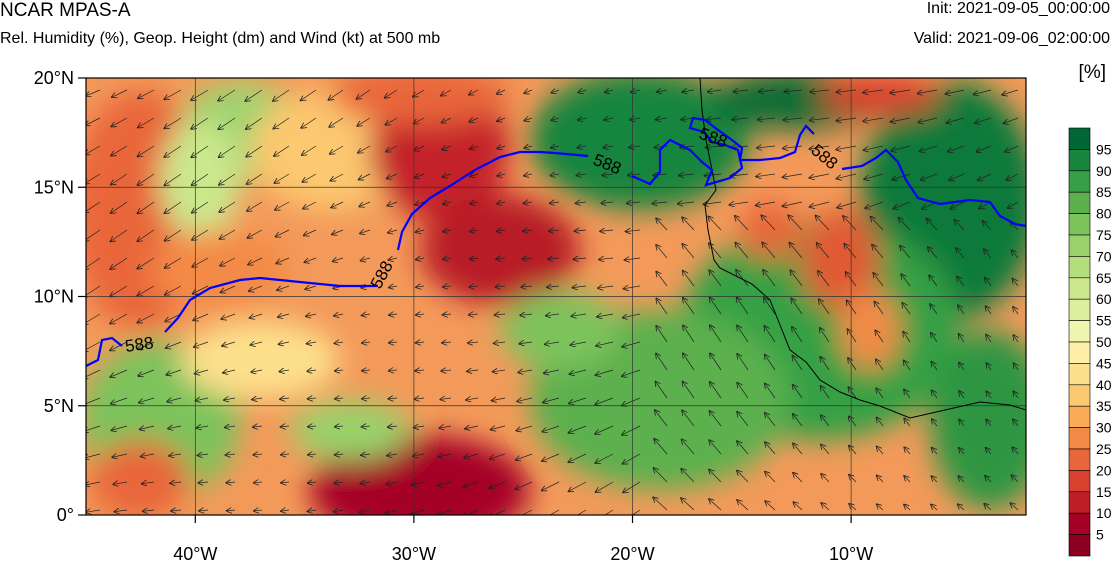 The height and width of the screenshot is (563, 1116). I want to click on colorbar-label: 70, so click(1104, 256).